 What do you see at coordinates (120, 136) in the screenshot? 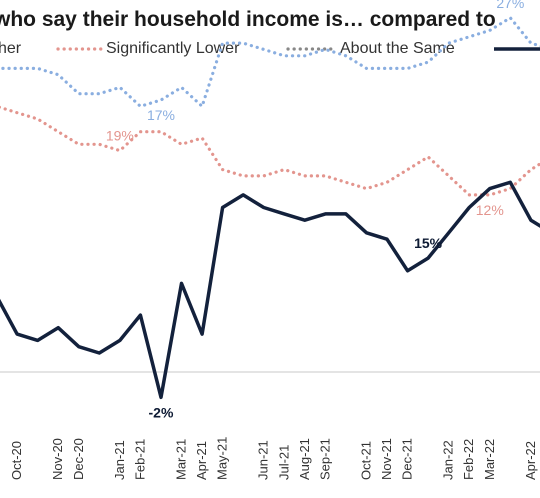
I see `data-label-lower-4: 19%` at bounding box center [120, 136].